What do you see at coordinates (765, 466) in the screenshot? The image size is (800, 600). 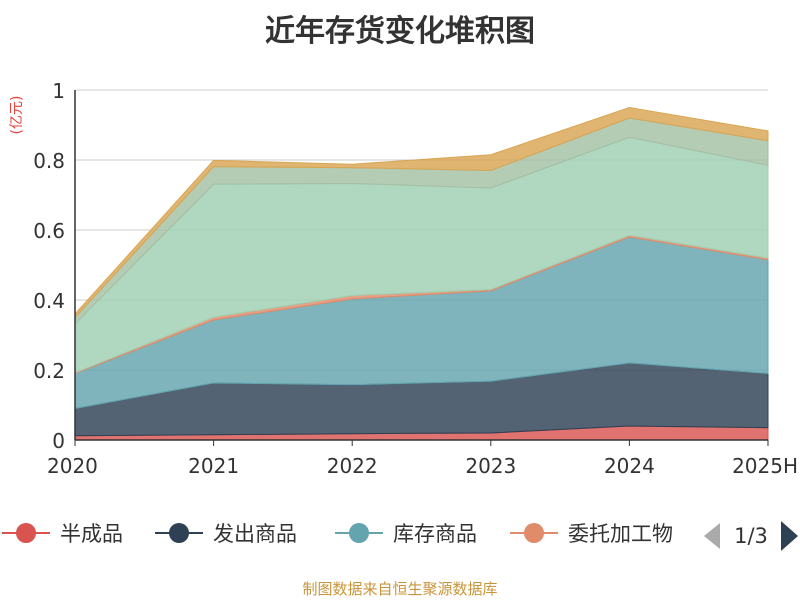 I see `x-tick-label: 2025H` at bounding box center [765, 466].